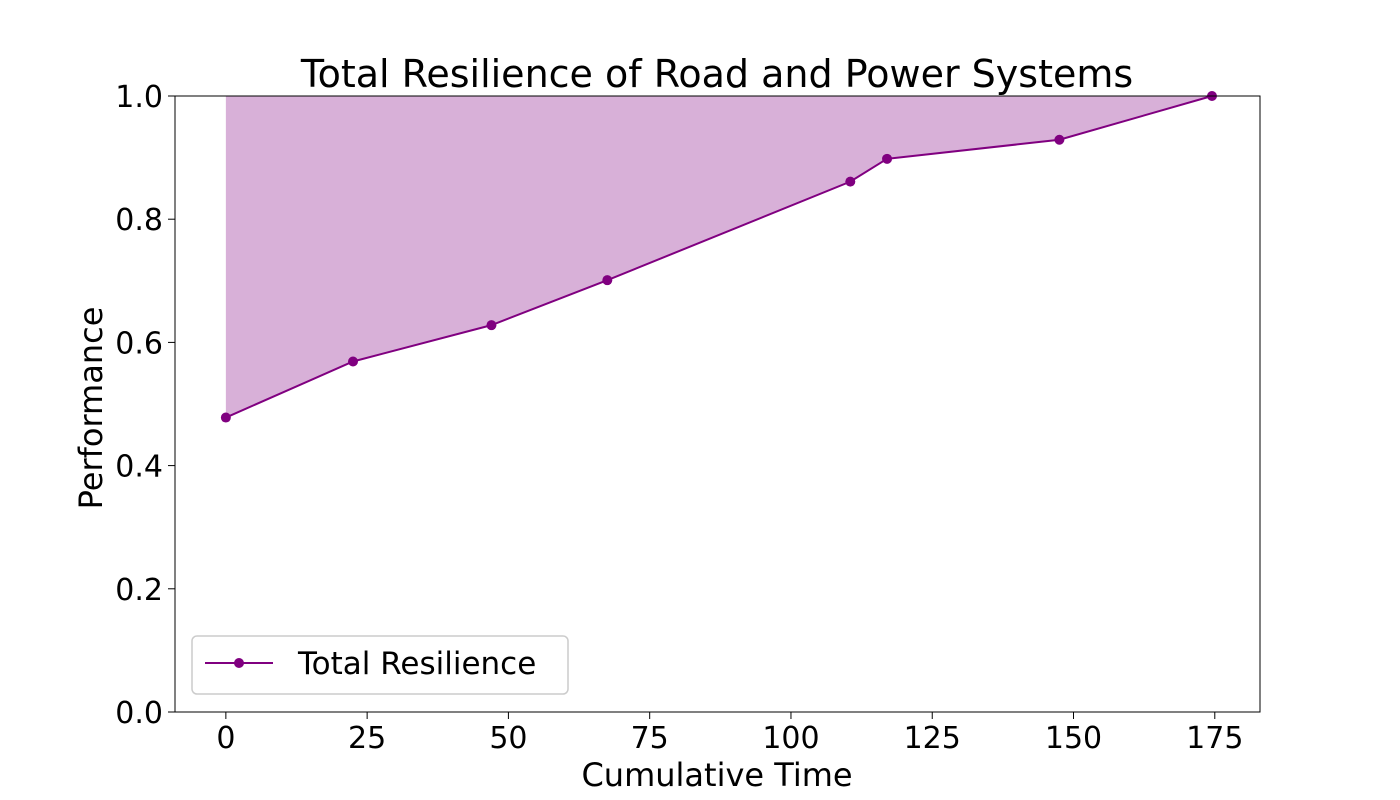 This screenshot has width=1400, height=800. I want to click on legend-entry-total-resilience: Total Resilience, so click(416, 664).